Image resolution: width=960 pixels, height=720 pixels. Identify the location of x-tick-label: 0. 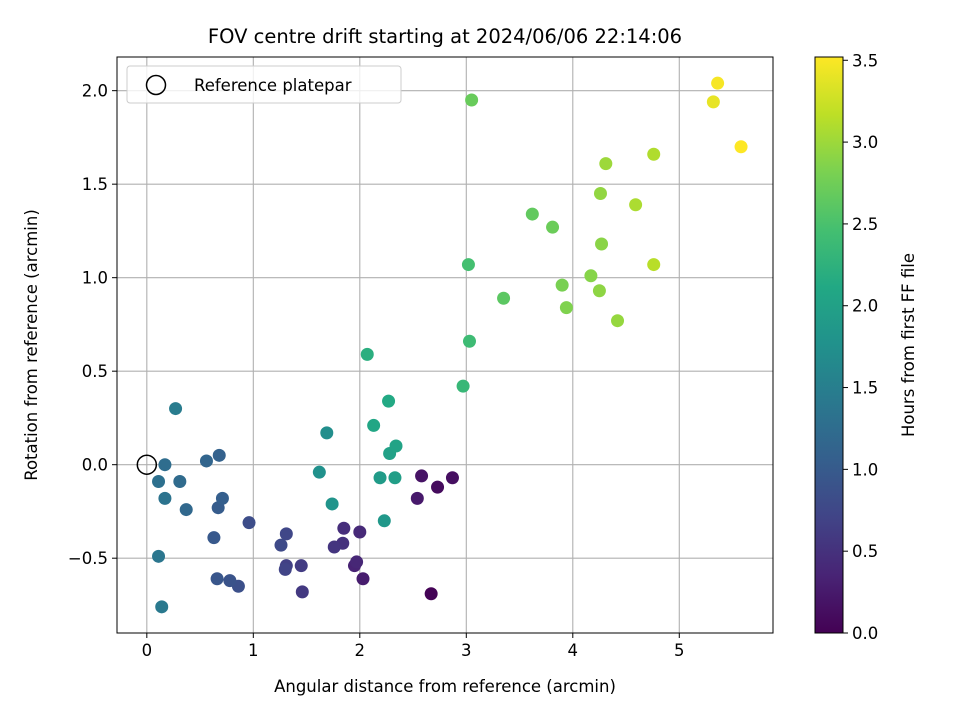
(147, 650).